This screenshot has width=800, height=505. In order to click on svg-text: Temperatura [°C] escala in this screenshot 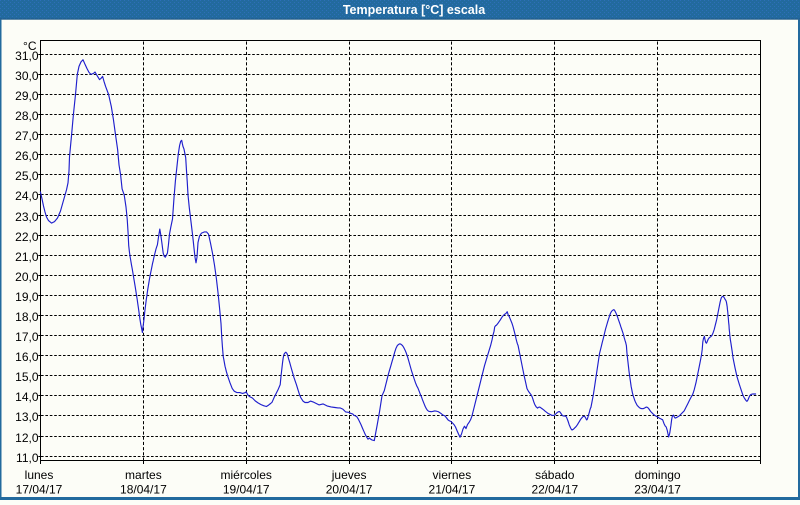, I will do `click(414, 10)`.